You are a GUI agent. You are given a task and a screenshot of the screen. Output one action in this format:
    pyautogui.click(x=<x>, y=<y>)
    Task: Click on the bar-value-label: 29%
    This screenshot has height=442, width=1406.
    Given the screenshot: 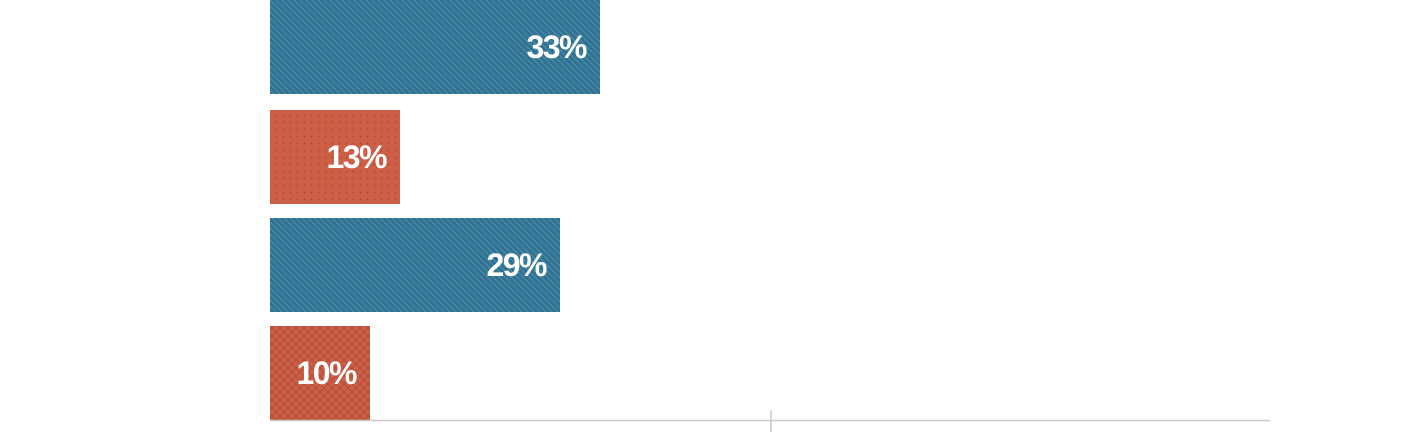 What is the action you would take?
    pyautogui.click(x=516, y=265)
    